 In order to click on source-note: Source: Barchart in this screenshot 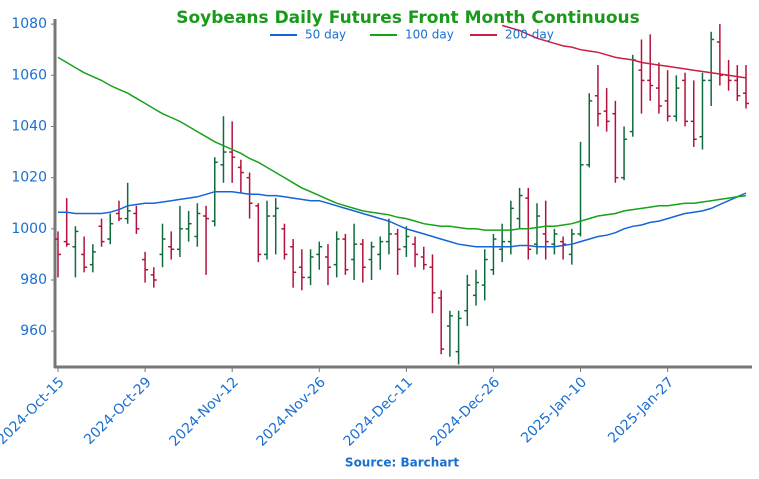, I will do `click(402, 463)`.